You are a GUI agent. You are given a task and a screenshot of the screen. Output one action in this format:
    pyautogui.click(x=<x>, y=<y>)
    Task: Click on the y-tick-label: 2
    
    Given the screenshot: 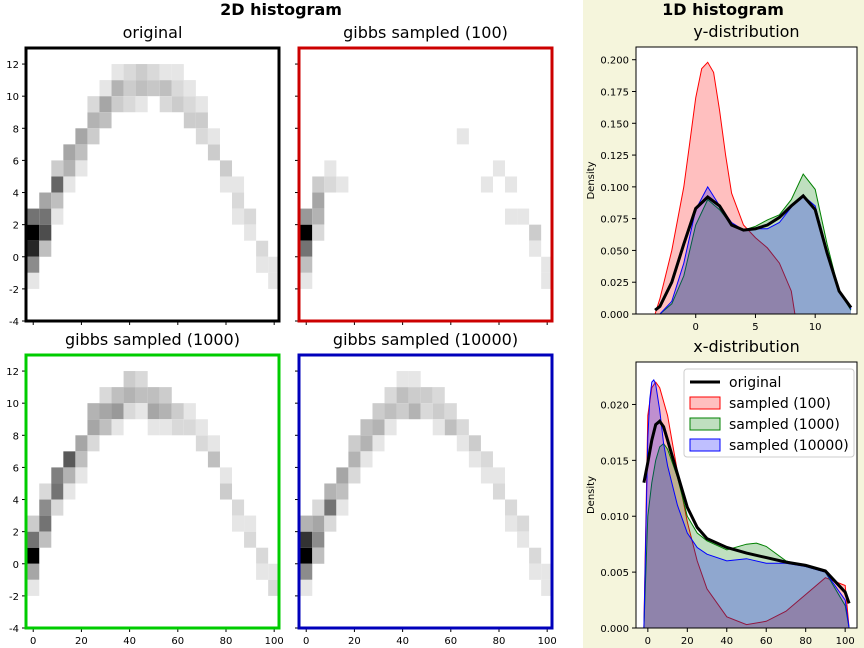 What is the action you would take?
    pyautogui.click(x=16, y=533)
    